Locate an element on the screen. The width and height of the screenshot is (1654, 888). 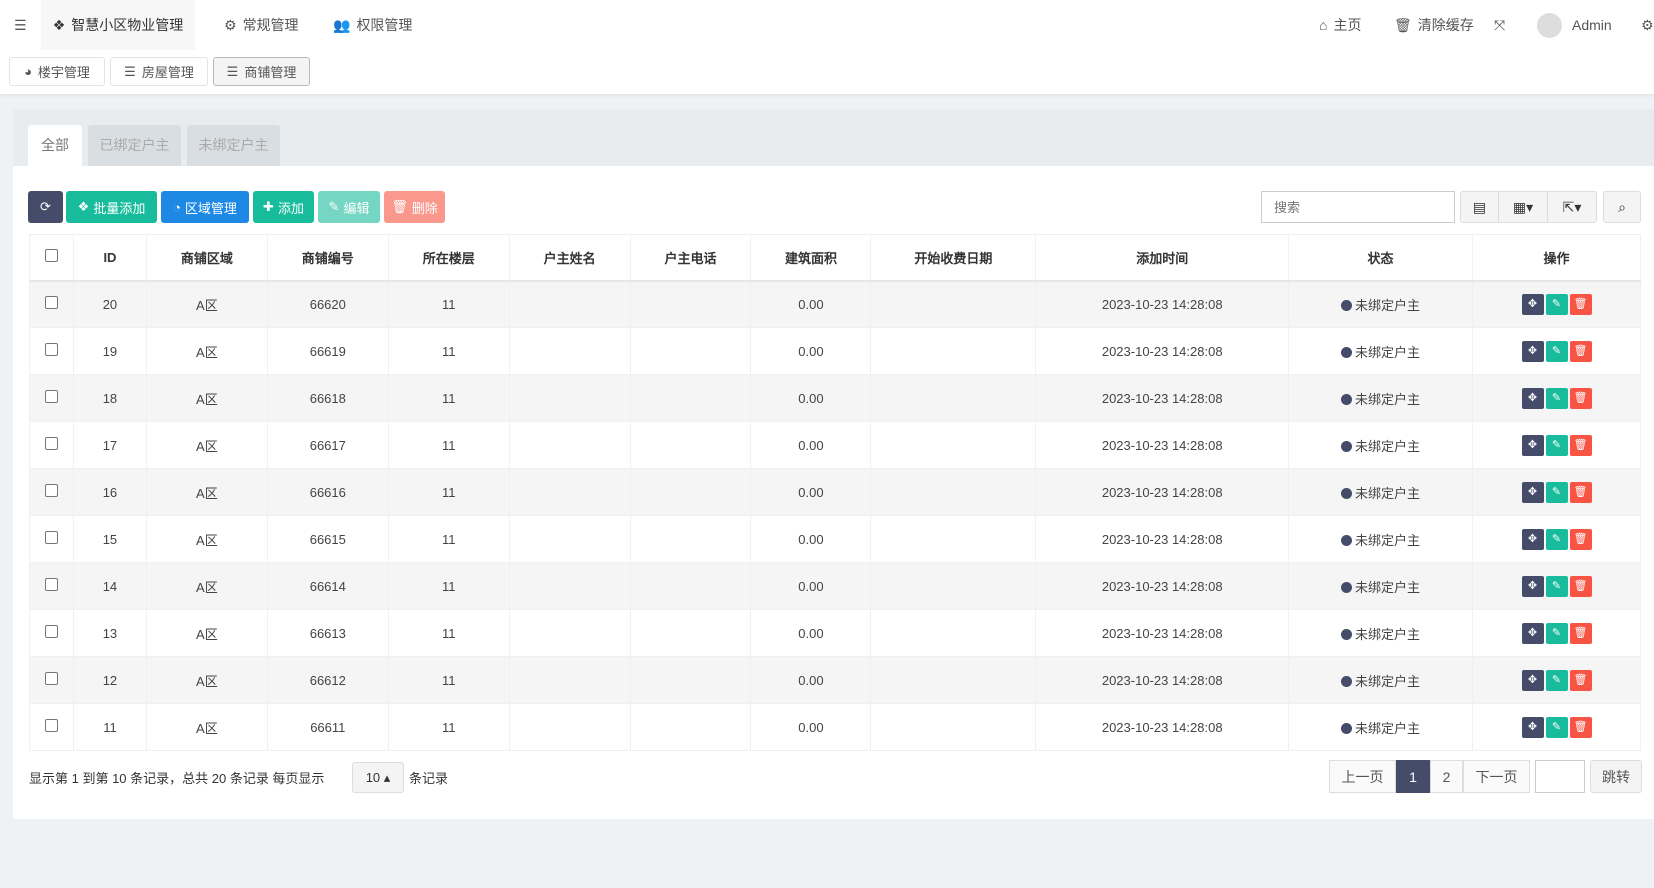
col-header: 商铺编号 is located at coordinates (327, 258).